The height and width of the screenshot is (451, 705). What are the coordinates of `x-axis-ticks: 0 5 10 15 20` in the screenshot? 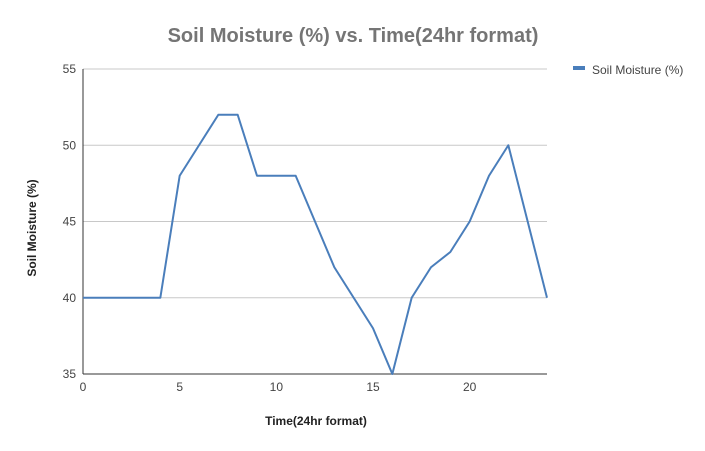 It's located at (278, 387).